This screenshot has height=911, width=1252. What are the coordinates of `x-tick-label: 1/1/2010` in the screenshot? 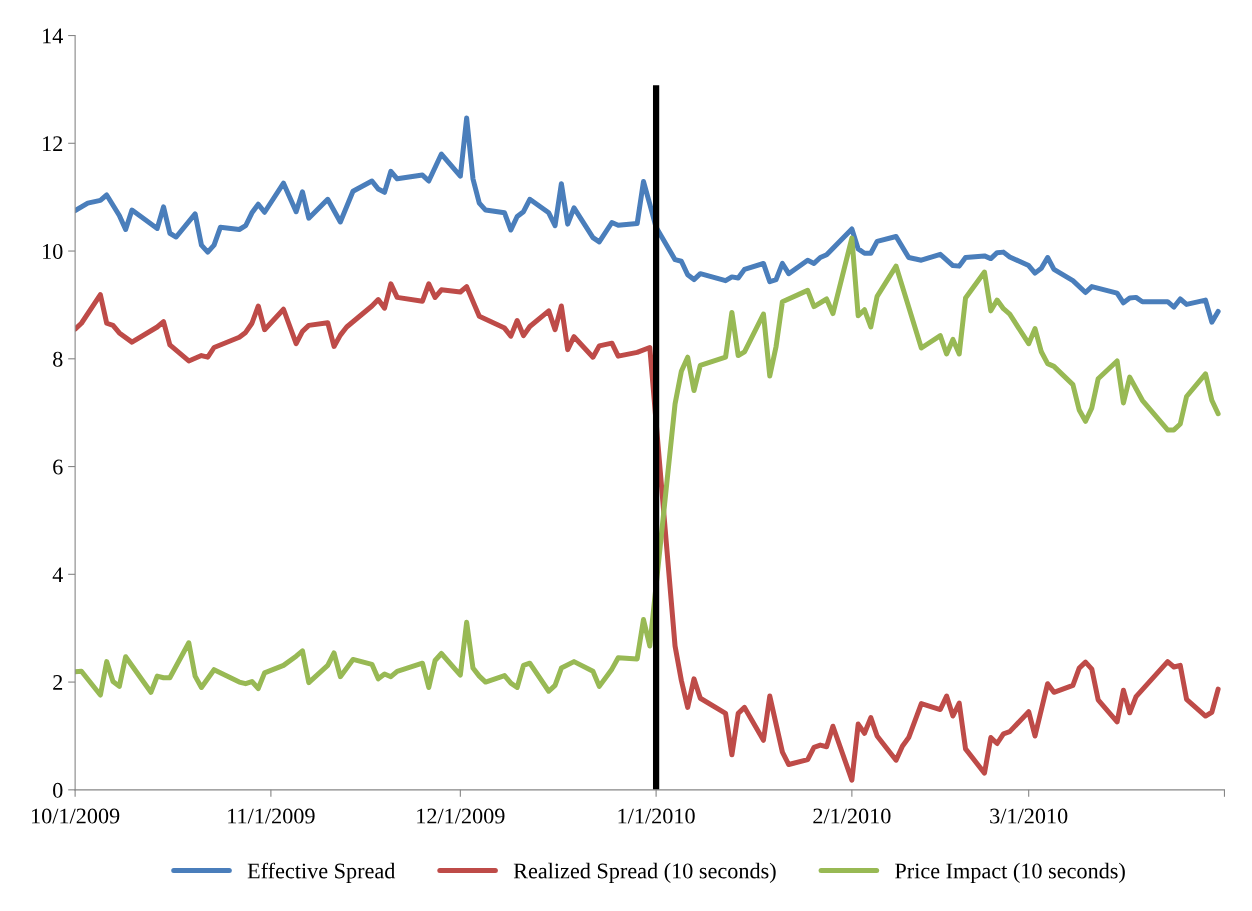 It's located at (656, 816).